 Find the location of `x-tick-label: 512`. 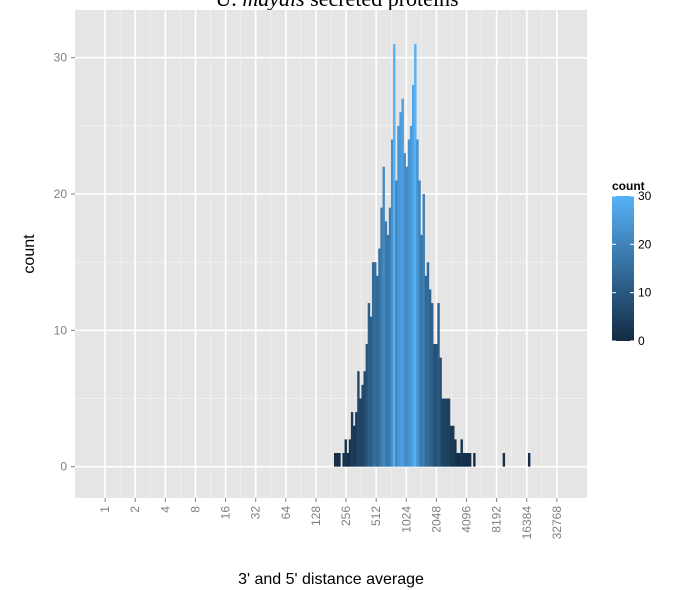

x-tick-label: 512 is located at coordinates (376, 516).